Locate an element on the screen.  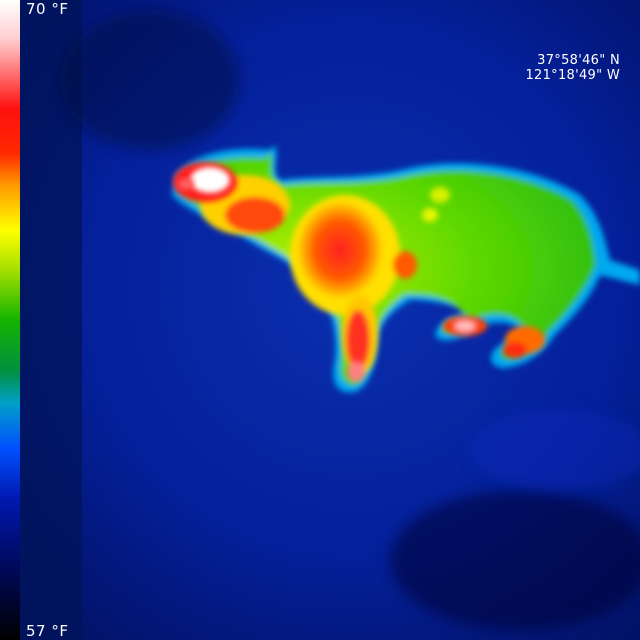
head-hotspot is located at coordinates (205, 182).